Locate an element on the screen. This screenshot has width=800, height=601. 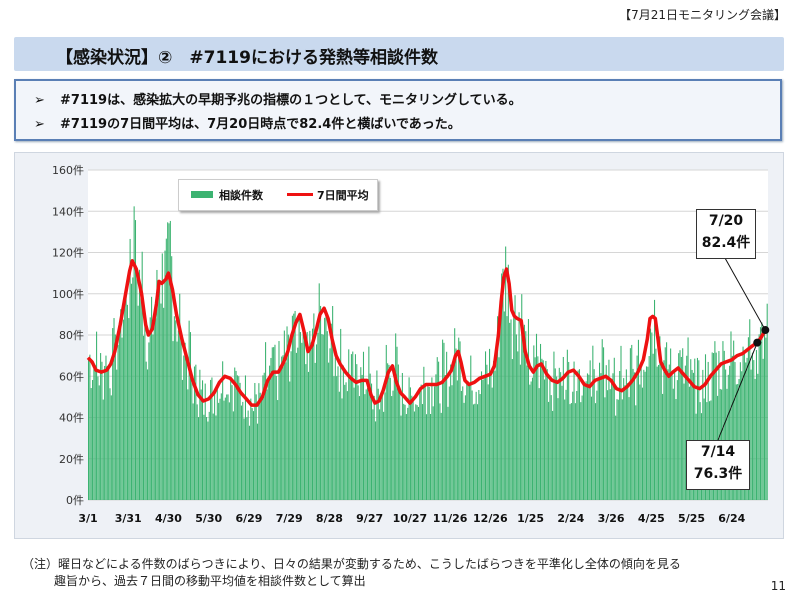
meeting-tag: 【7月21日モニタリング会議】 is located at coordinates (702, 15).